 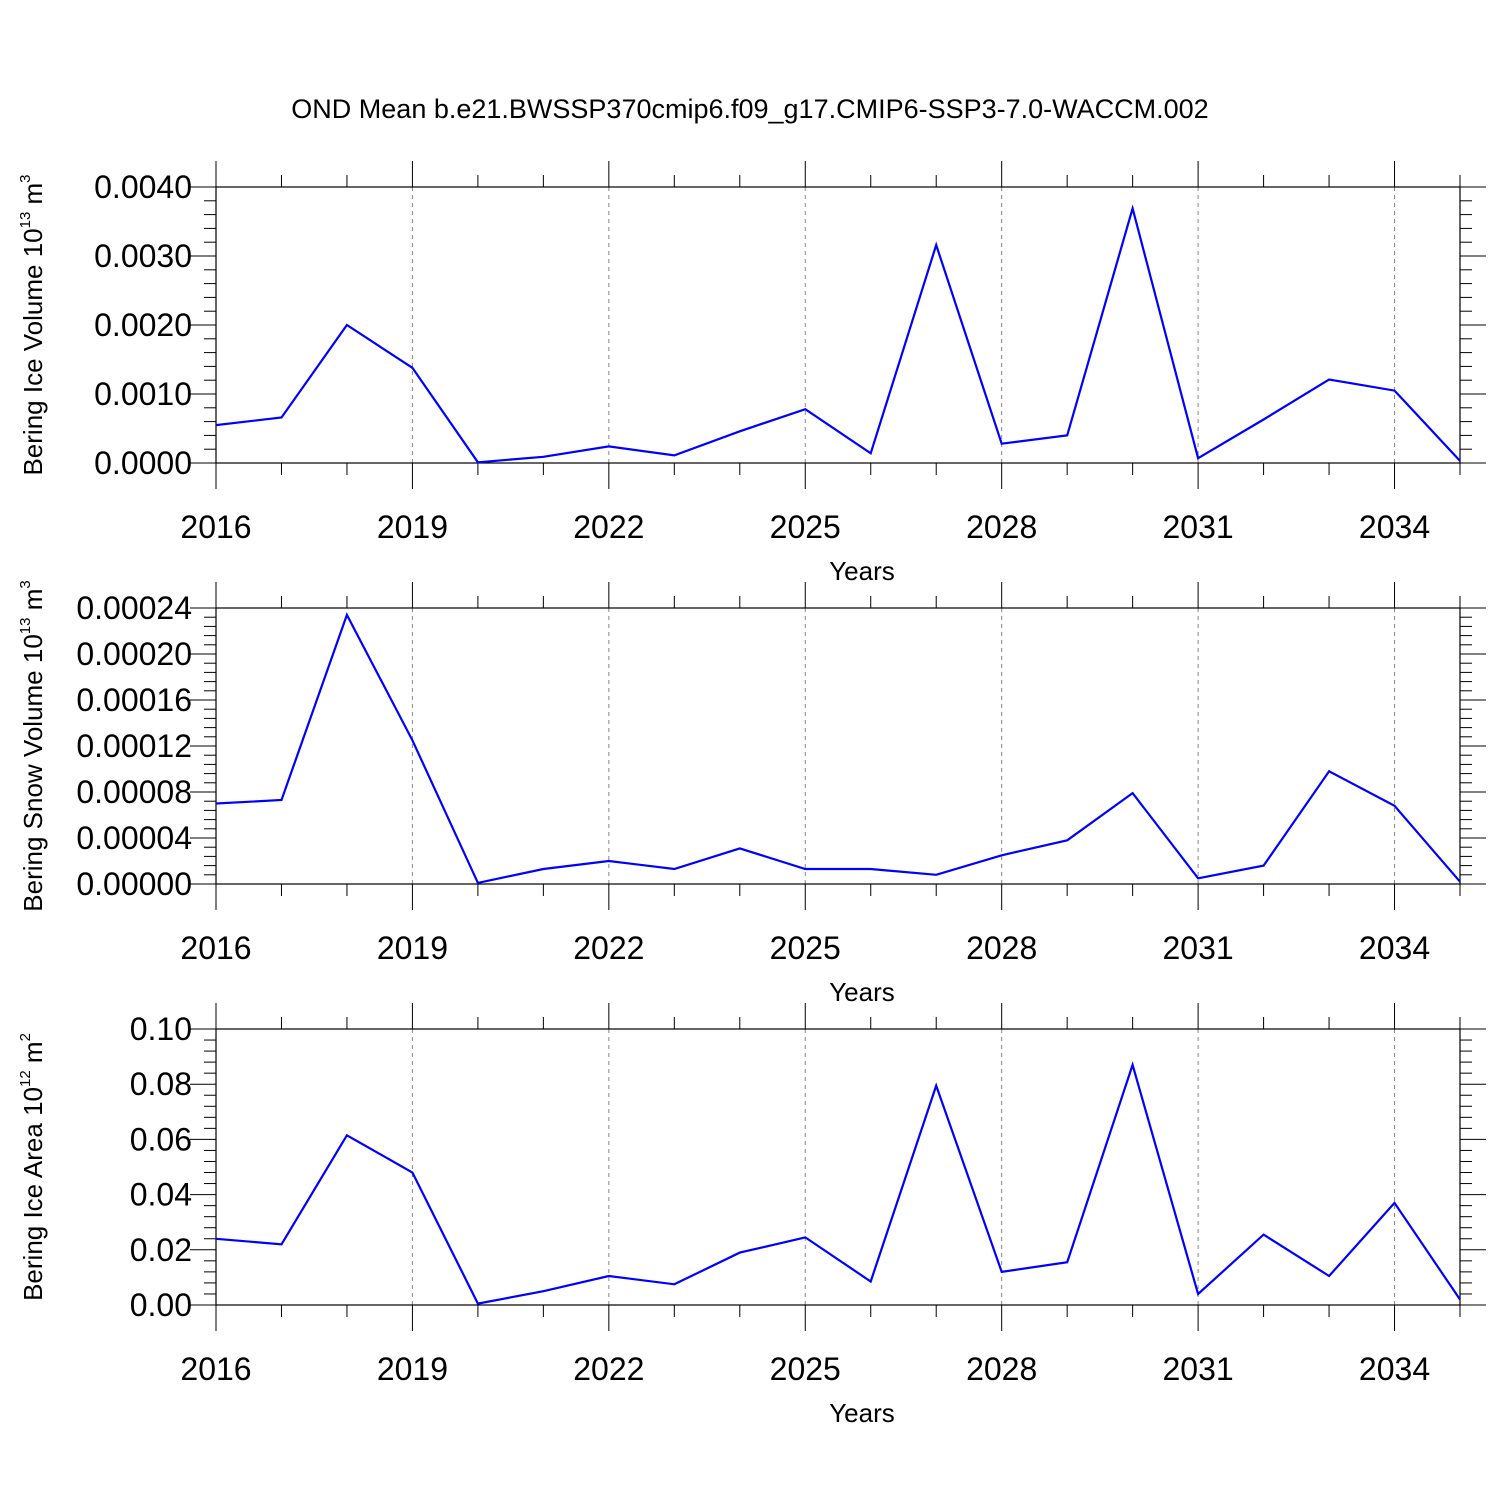 I want to click on y-tick-label: 0.0000, so click(x=143, y=463).